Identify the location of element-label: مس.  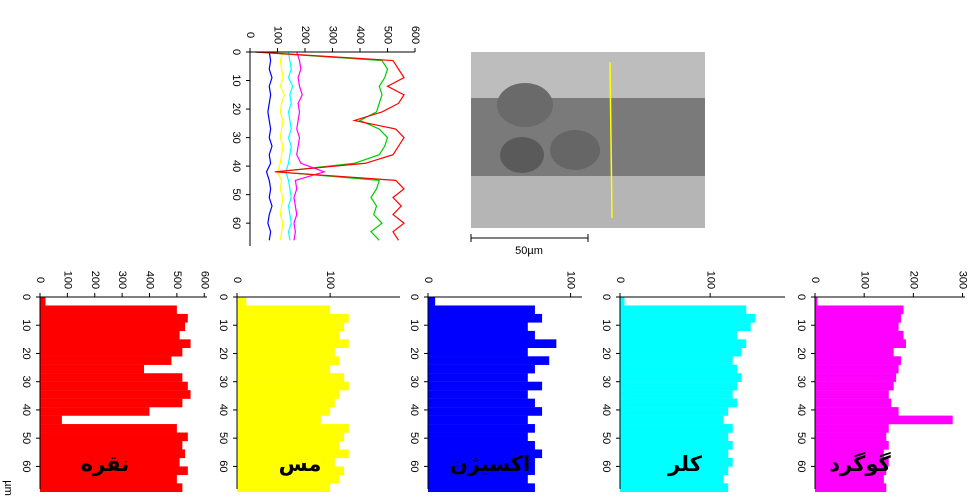
(300, 464).